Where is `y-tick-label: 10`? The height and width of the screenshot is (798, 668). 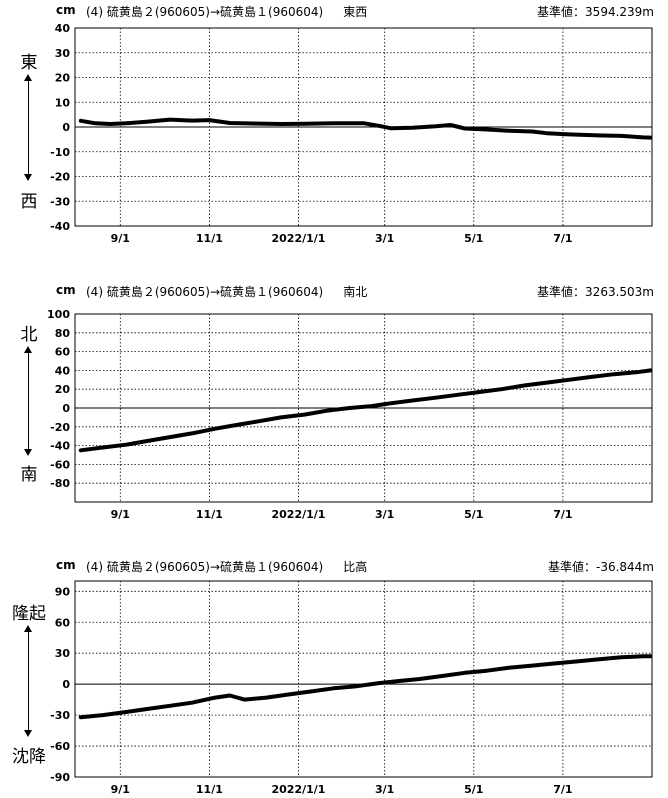 y-tick-label: 10 is located at coordinates (63, 102).